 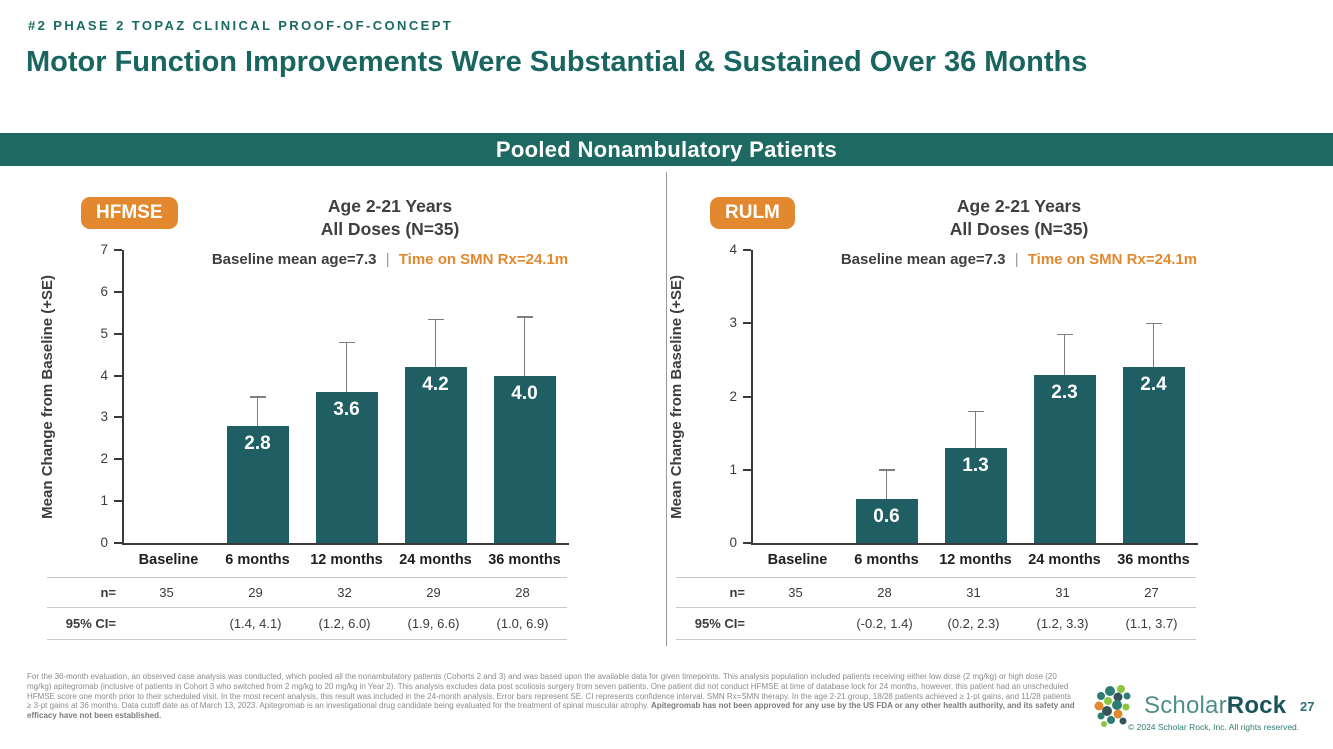 I want to click on hfmse-chart-title: Age 2-21 Years All Doses (N=35), so click(x=390, y=218).